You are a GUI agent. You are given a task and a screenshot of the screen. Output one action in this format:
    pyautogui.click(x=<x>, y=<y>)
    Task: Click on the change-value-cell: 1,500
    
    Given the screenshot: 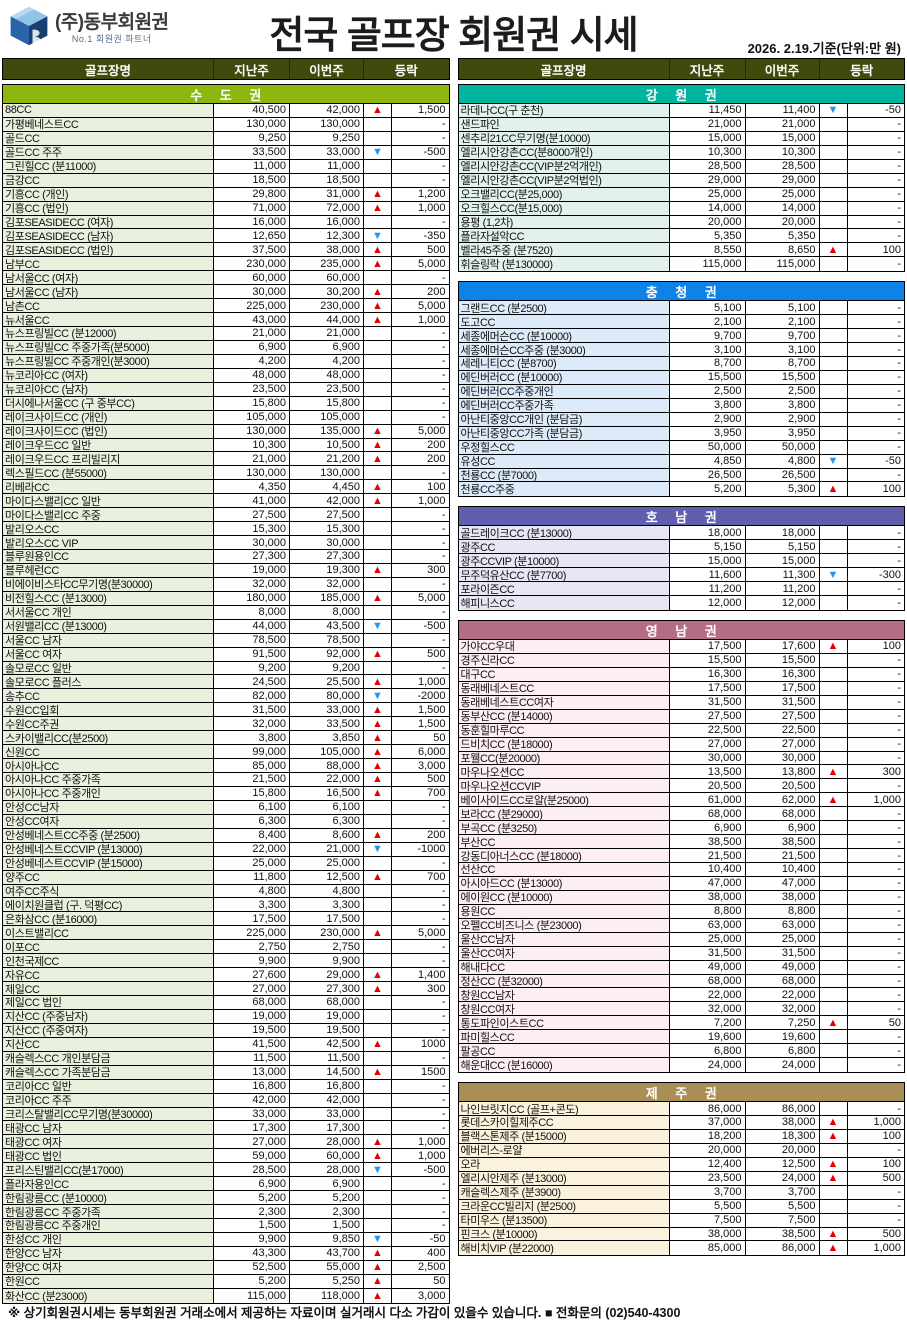 What is the action you would take?
    pyautogui.click(x=420, y=111)
    